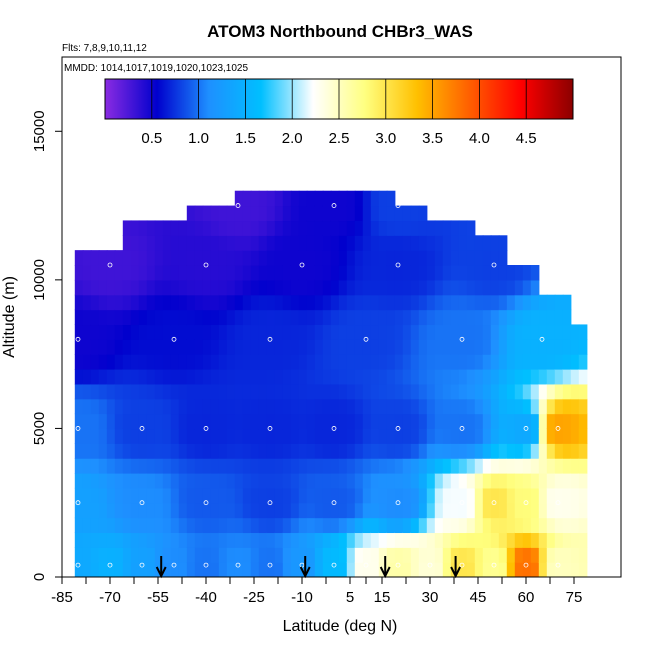 Image resolution: width=650 pixels, height=650 pixels. Describe the element at coordinates (302, 597) in the screenshot. I see `x-tick-label: -10` at that location.